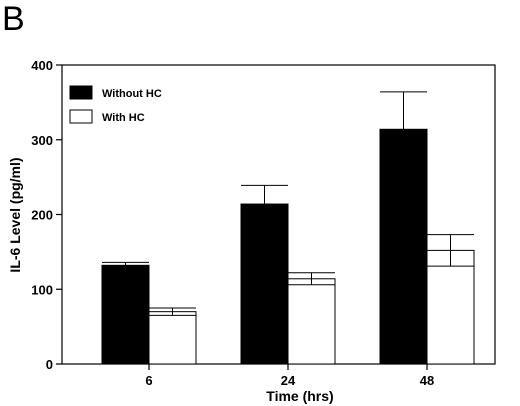 The height and width of the screenshot is (406, 520). Describe the element at coordinates (299, 396) in the screenshot. I see `x-axis-title: Time (hrs)` at that location.